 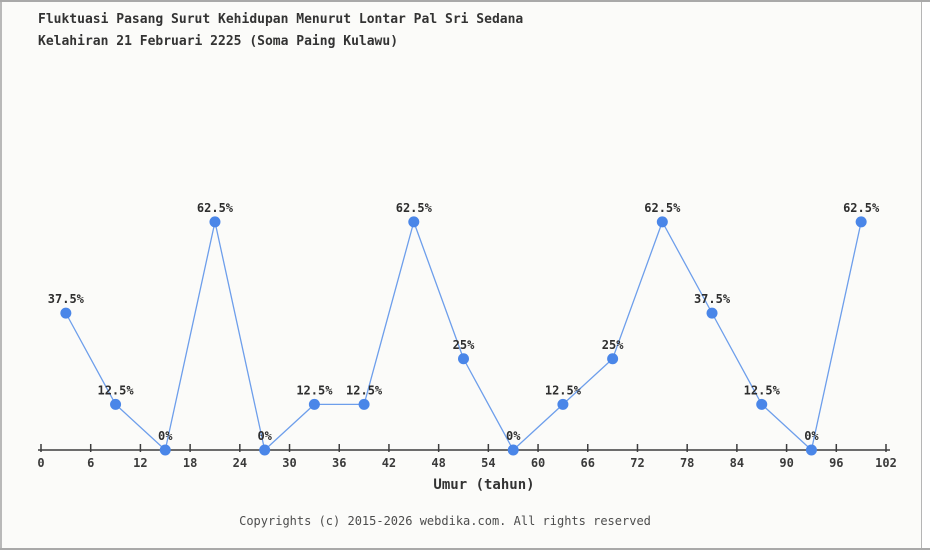 What do you see at coordinates (438, 463) in the screenshot?
I see `x-tick-label: 48` at bounding box center [438, 463].